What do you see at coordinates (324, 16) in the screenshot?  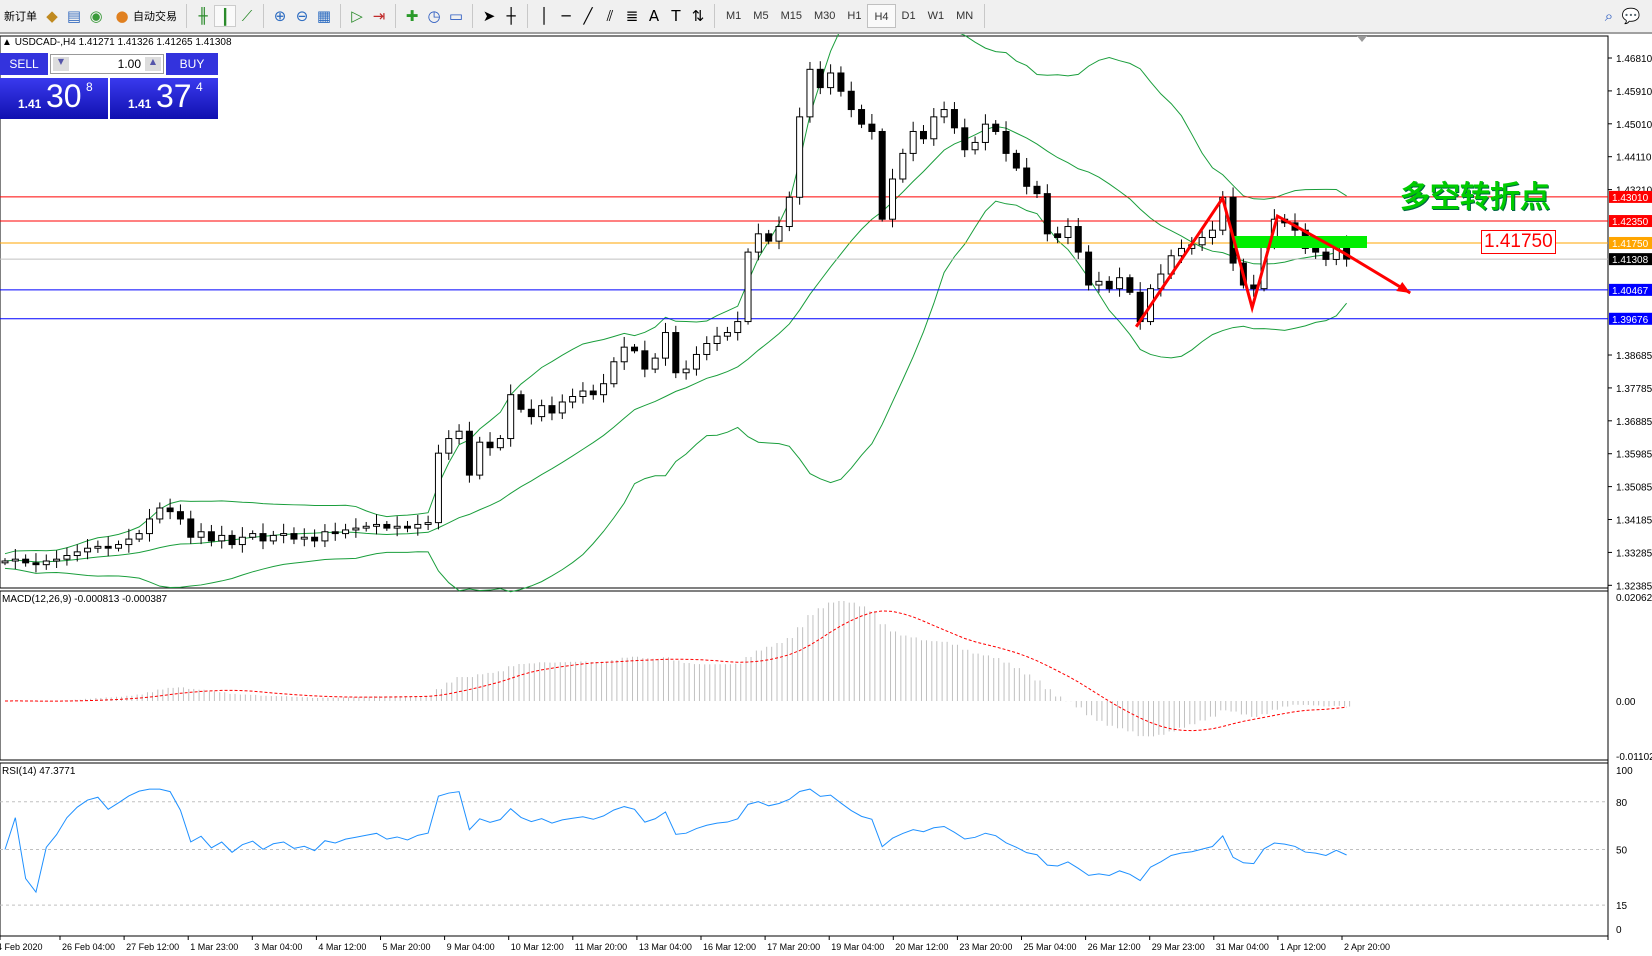 I see `tile-windows-icon: ▦` at bounding box center [324, 16].